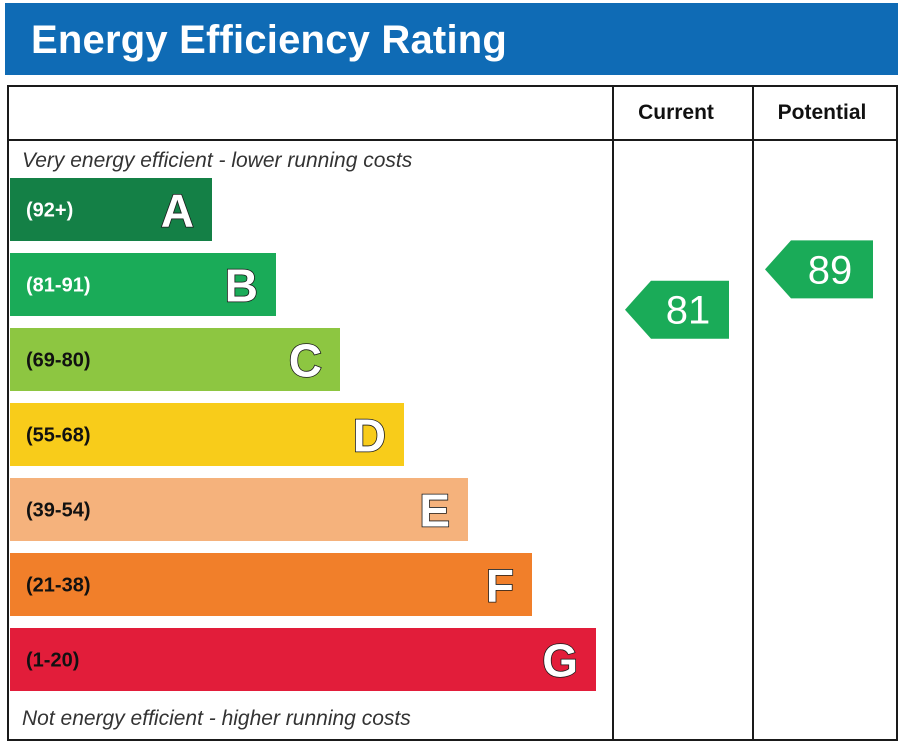  I want to click on potential-rating-arrow, so click(819, 269).